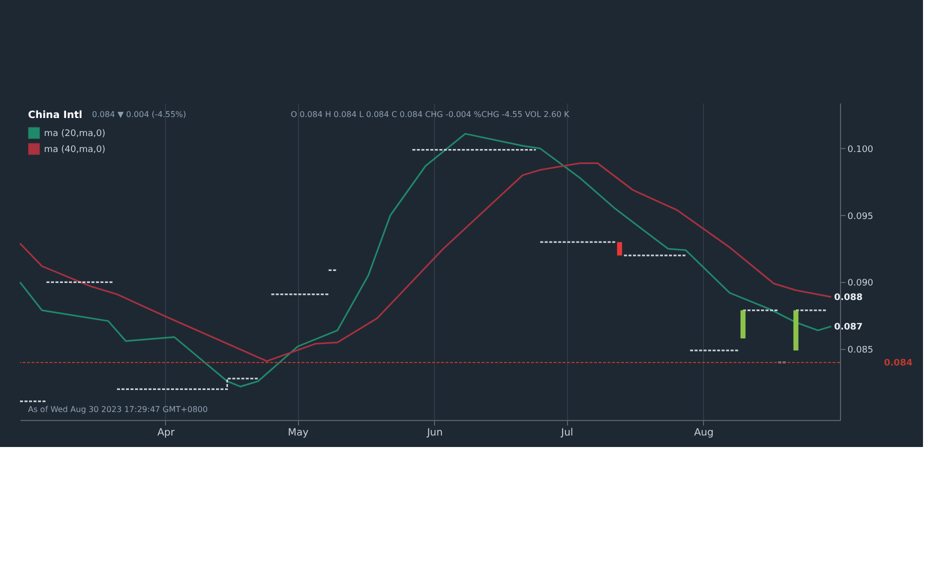 This screenshot has width=932, height=573. I want to click on ref-line-label: 0.084, so click(898, 363).